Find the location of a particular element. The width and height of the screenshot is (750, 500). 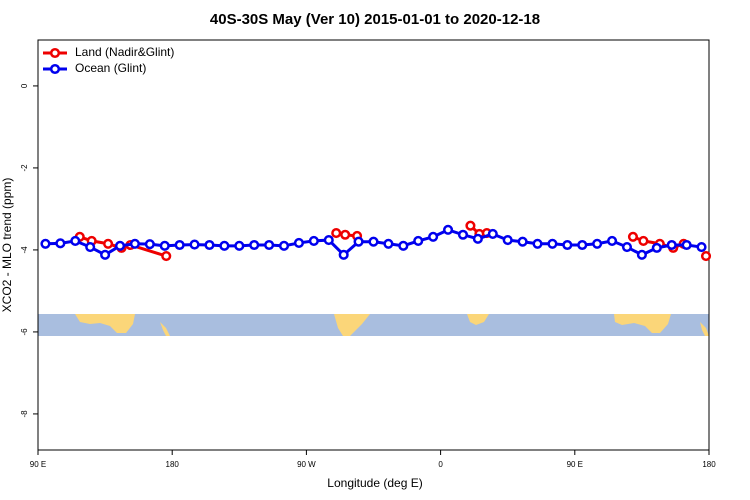

y-tick-label: -4 is located at coordinates (24, 250).